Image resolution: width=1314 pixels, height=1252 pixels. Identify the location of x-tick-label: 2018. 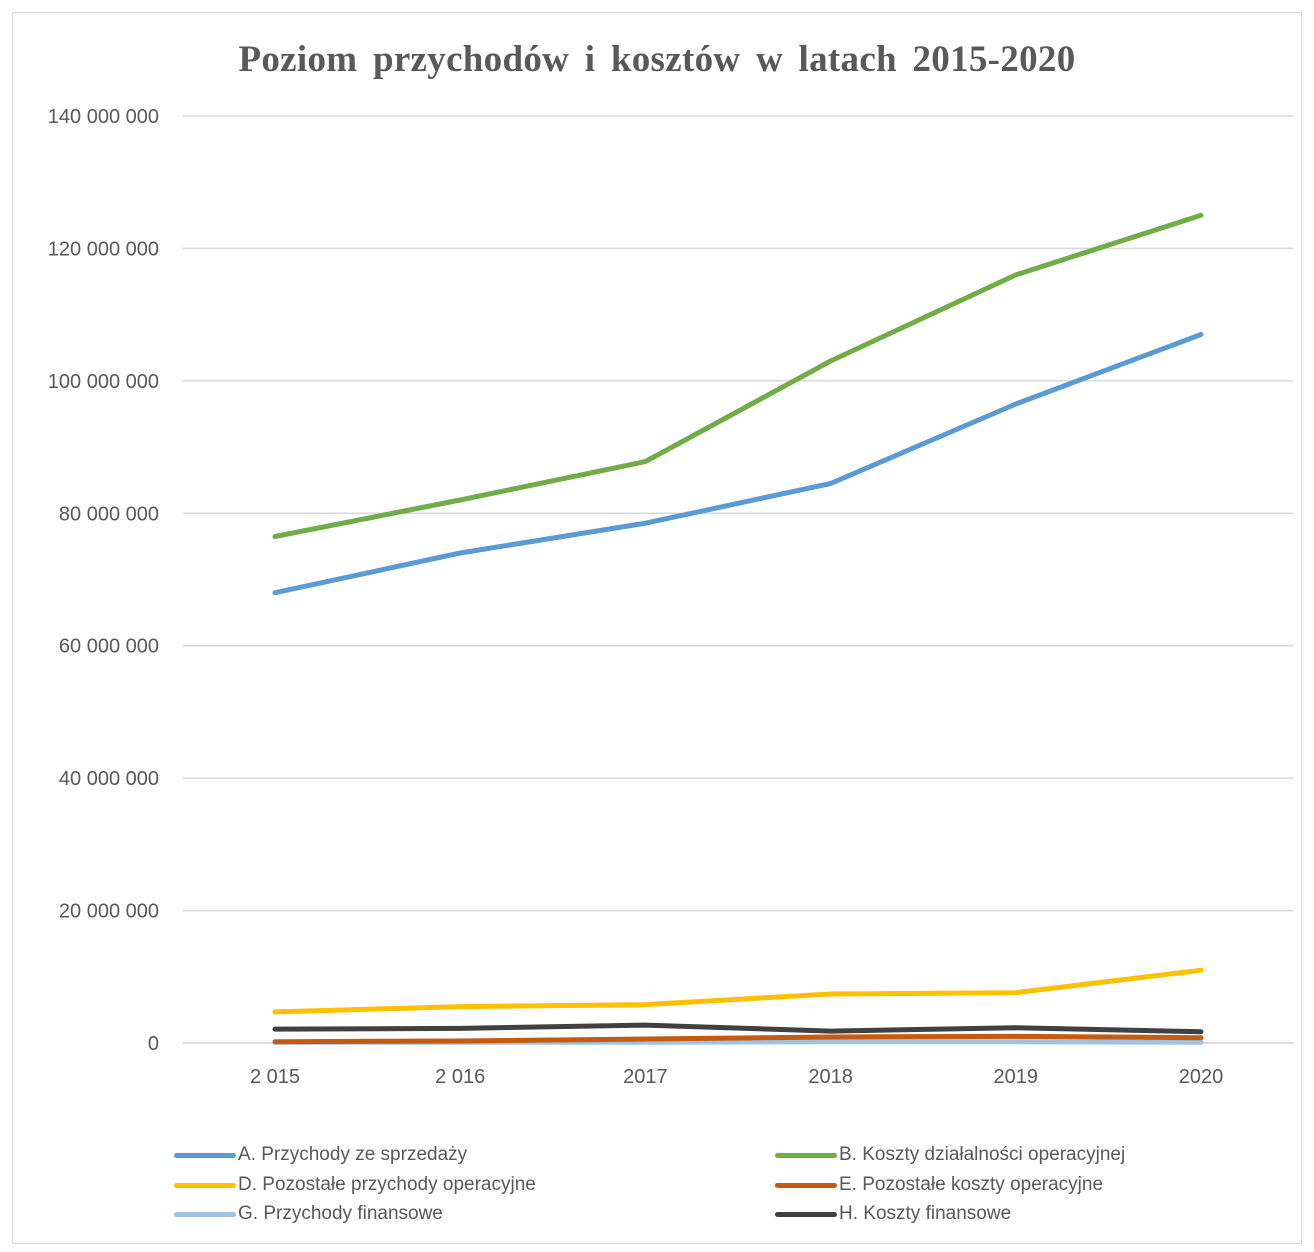
(830, 1077).